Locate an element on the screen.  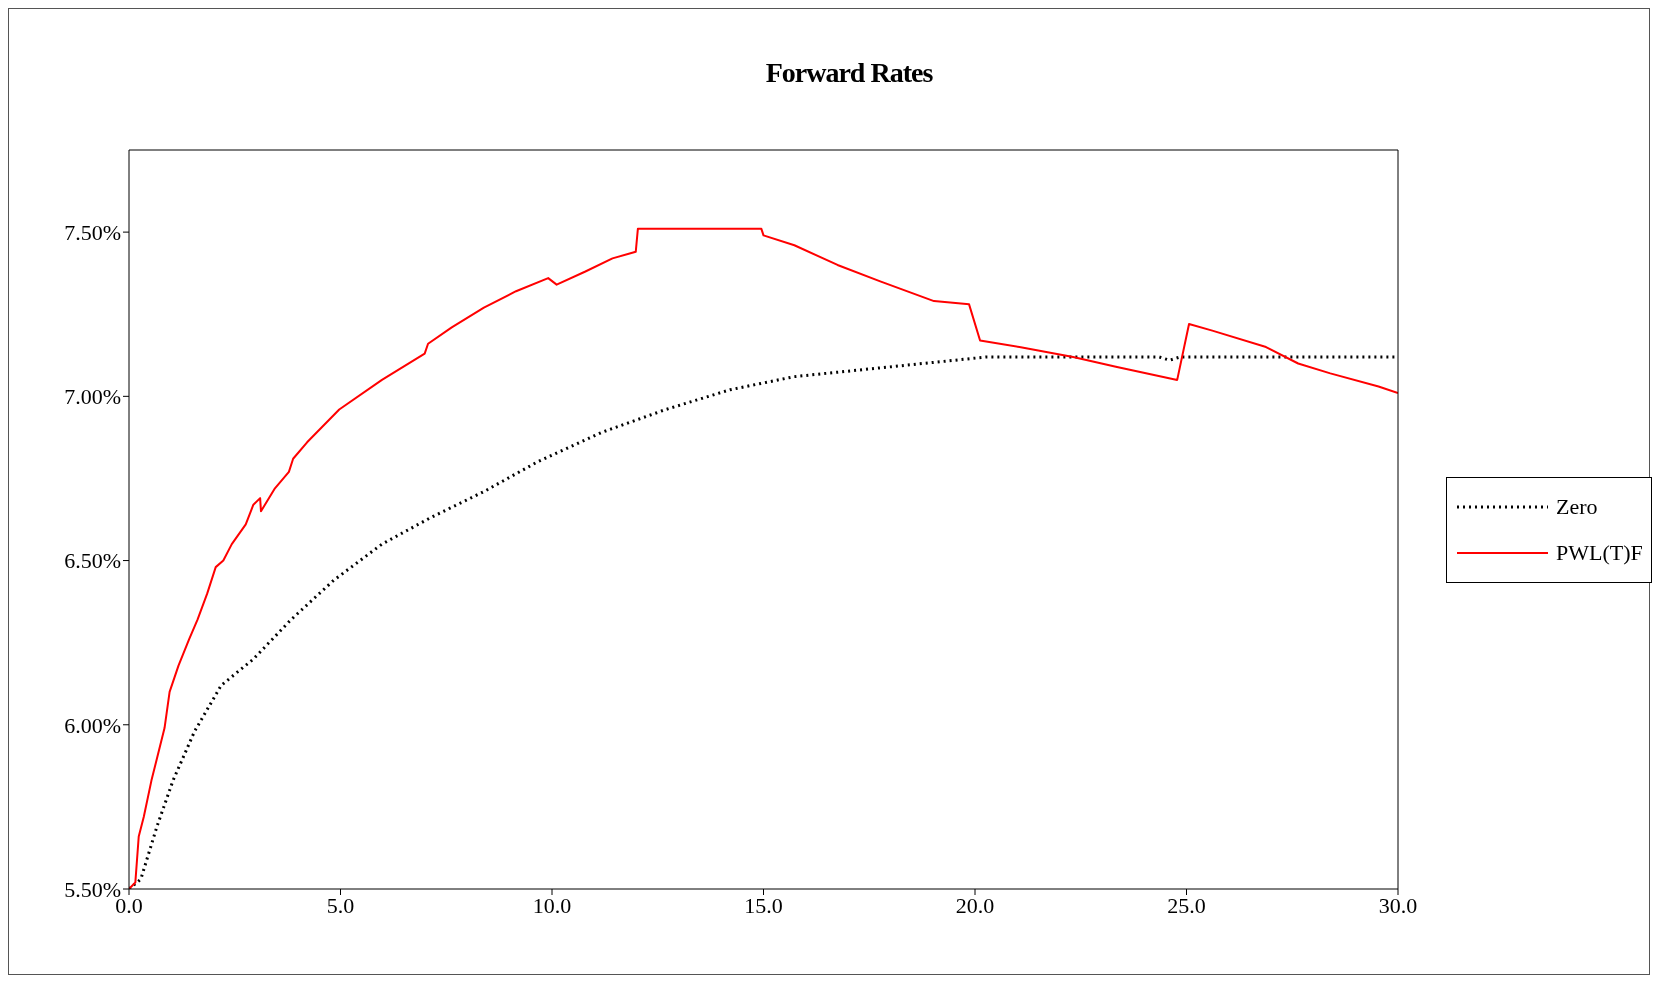
chart-title: Forward Rates is located at coordinates (849, 72).